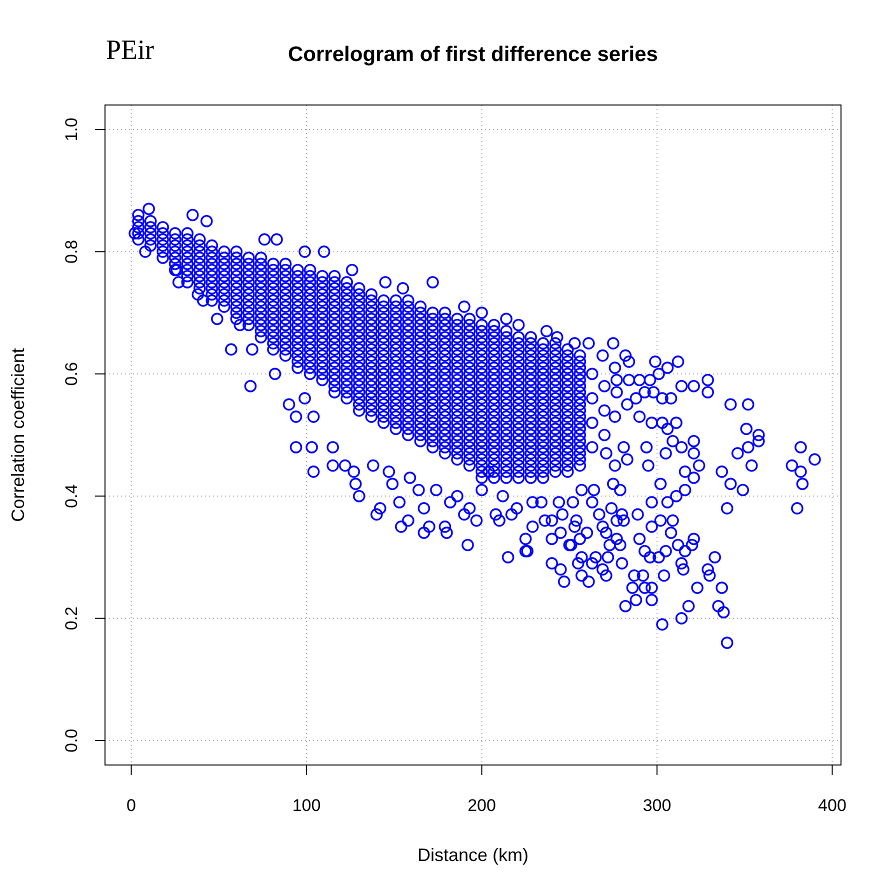 The image size is (896, 896). What do you see at coordinates (71, 374) in the screenshot?
I see `y-tick-label: 0.6` at bounding box center [71, 374].